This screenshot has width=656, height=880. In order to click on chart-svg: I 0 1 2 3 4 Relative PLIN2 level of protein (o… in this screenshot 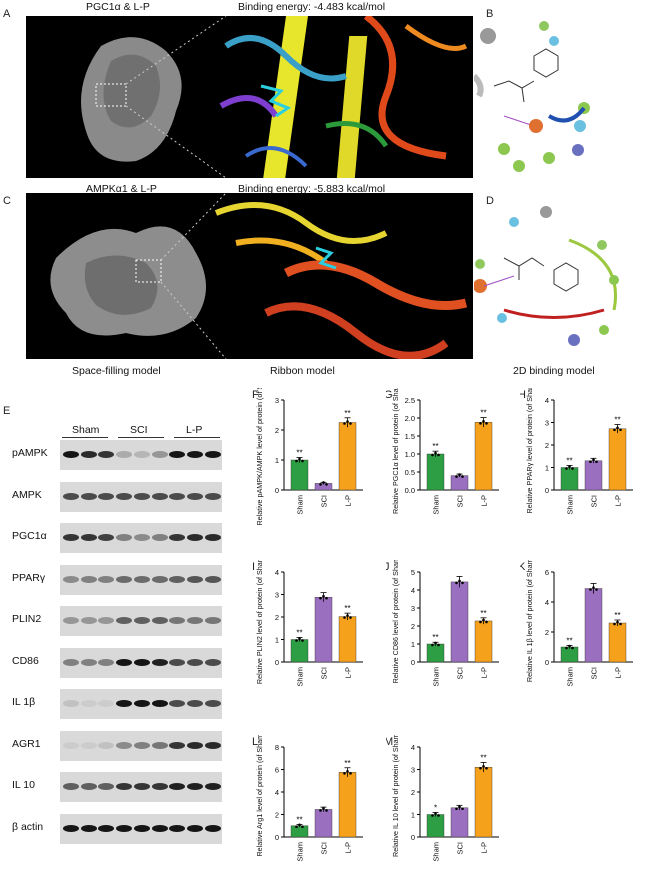, I will do `click(307, 620)`.